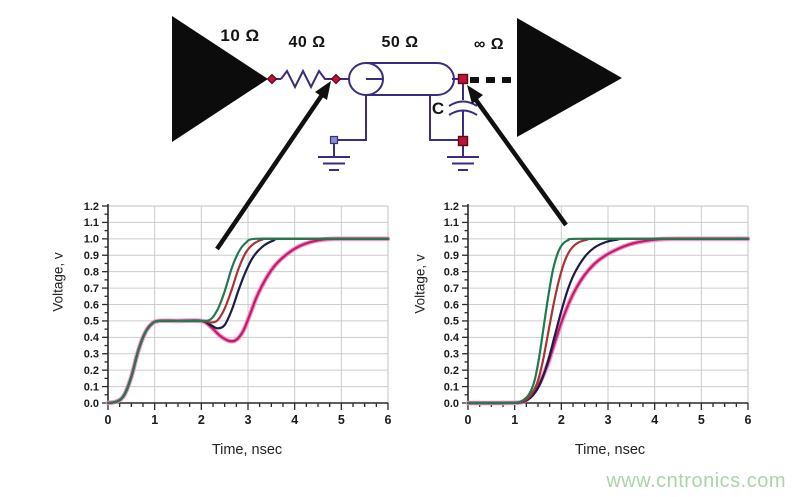  I want to click on left-ground-branch, so click(342, 133).